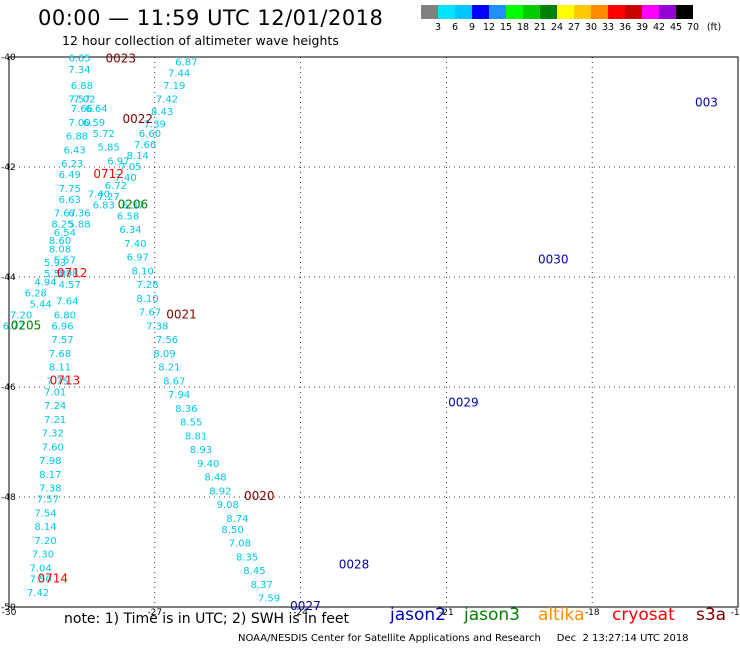 This screenshot has width=740, height=650. Describe the element at coordinates (571, 20) in the screenshot. I see `wave-height-legend: 3 6 9 12 15 18 21 24 27 30 33 36 39 42 45 70 (ft)` at that location.